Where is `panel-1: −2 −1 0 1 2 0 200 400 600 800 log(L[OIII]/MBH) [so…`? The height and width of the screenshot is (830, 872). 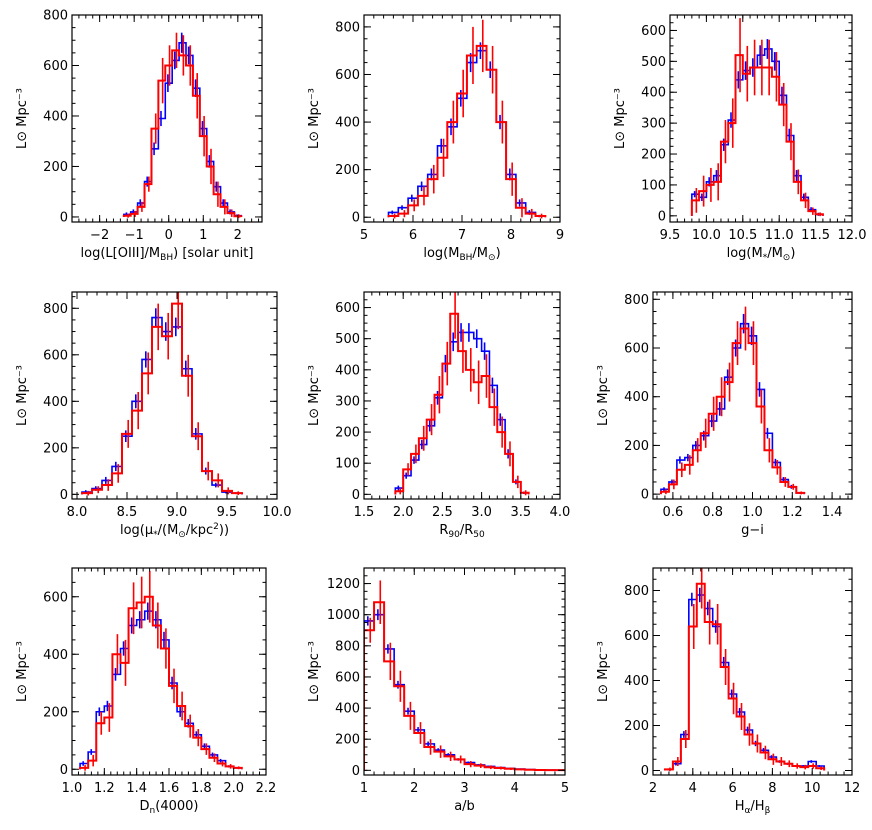
panel-1: −2 −1 0 1 2 0 200 400 600 800 log(L[OIII]/MBH) [so… is located at coordinates (139, 136).